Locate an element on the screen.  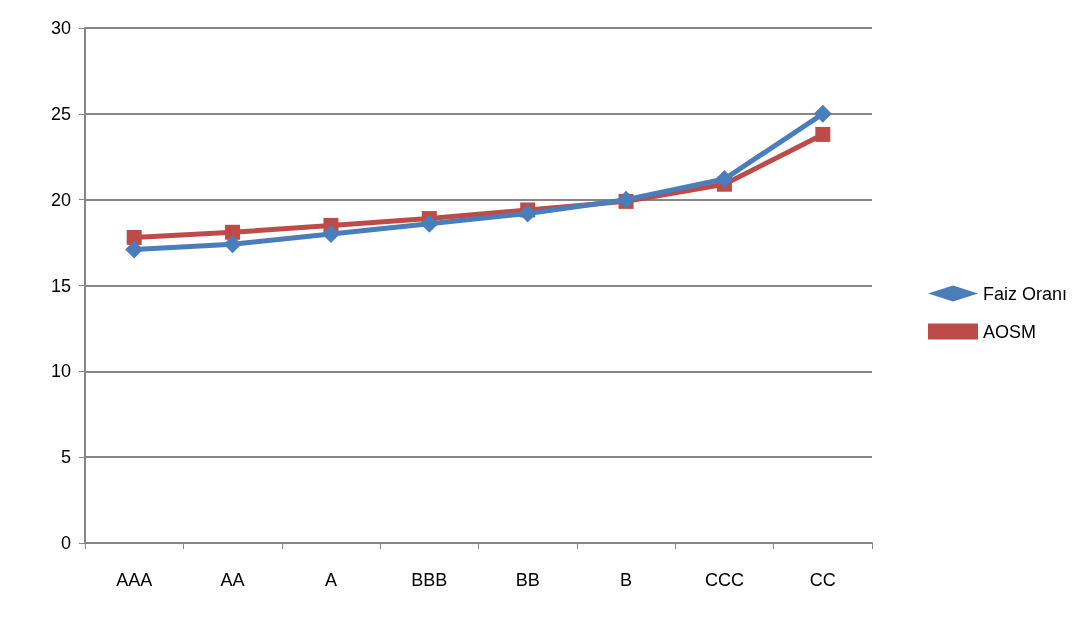
y-tick-label: 15 is located at coordinates (60, 285).